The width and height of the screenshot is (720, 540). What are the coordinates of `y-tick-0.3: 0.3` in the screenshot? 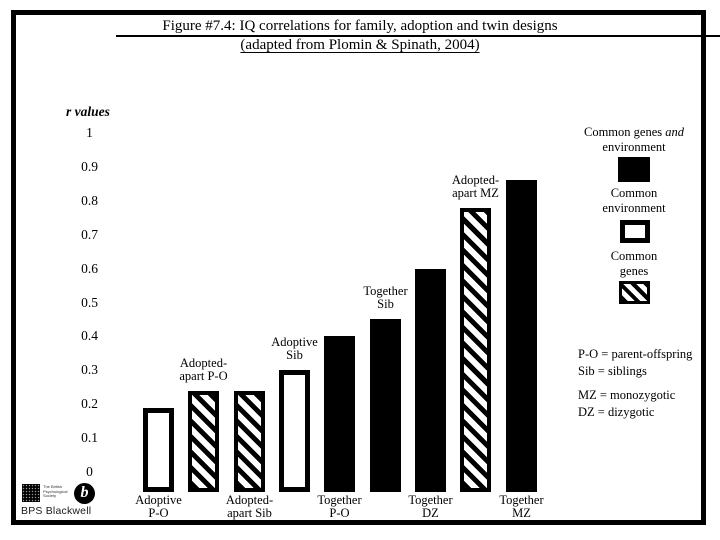 It's located at (89, 369).